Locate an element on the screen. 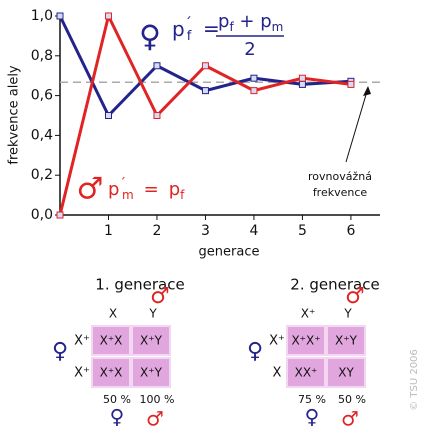 This screenshot has height=433, width=426. x-tick-label: 1 is located at coordinates (108, 231).